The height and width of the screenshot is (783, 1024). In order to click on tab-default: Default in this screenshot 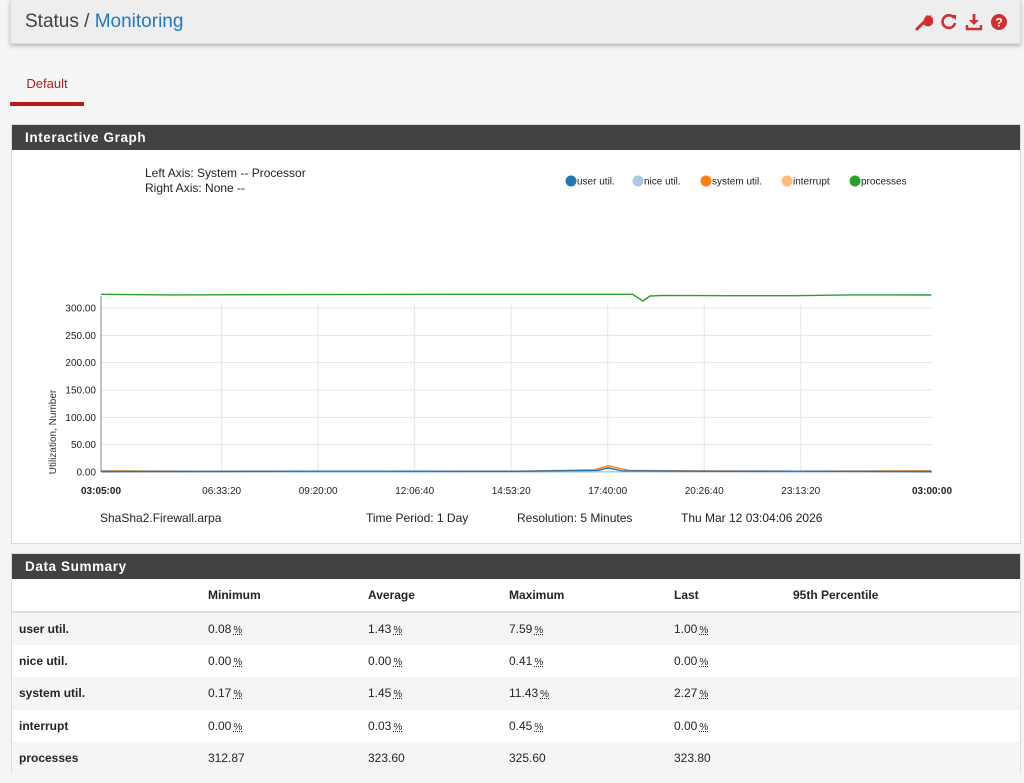, I will do `click(47, 88)`.